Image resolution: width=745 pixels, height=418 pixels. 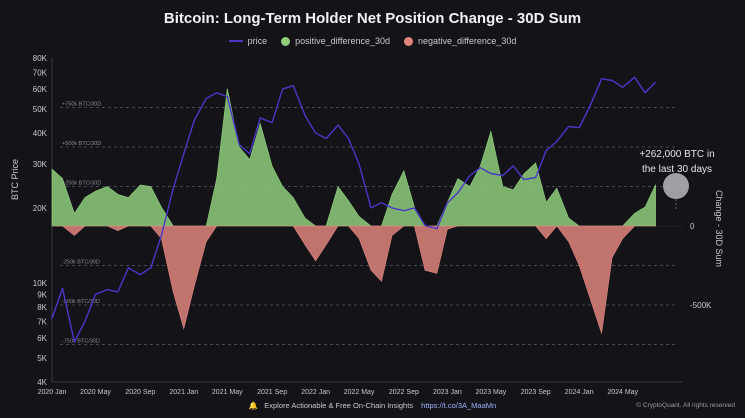 I want to click on bell-icon: 🔔, so click(x=253, y=405).